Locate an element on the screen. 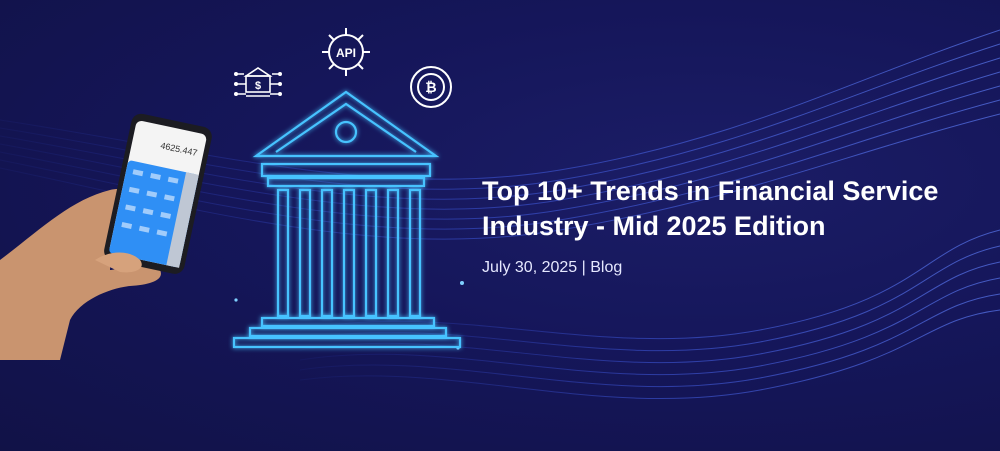 This screenshot has height=451, width=1000. bank-circuit-icon: $ is located at coordinates (258, 82).